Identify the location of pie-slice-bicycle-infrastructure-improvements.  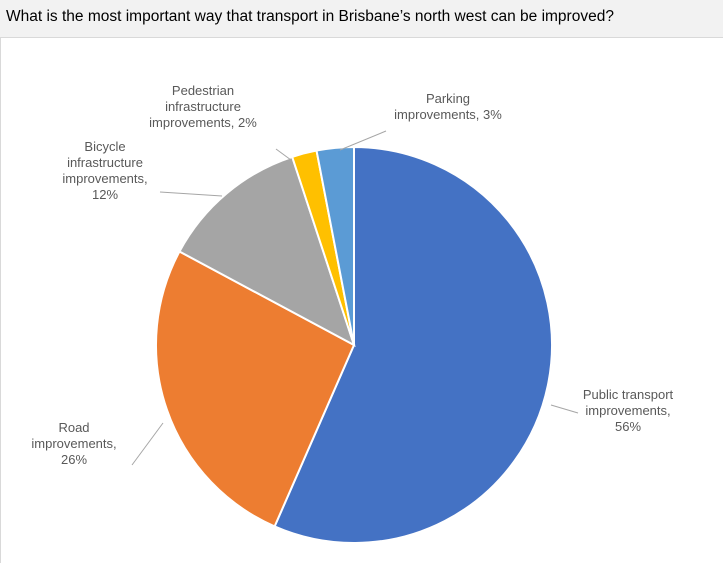
(267, 251).